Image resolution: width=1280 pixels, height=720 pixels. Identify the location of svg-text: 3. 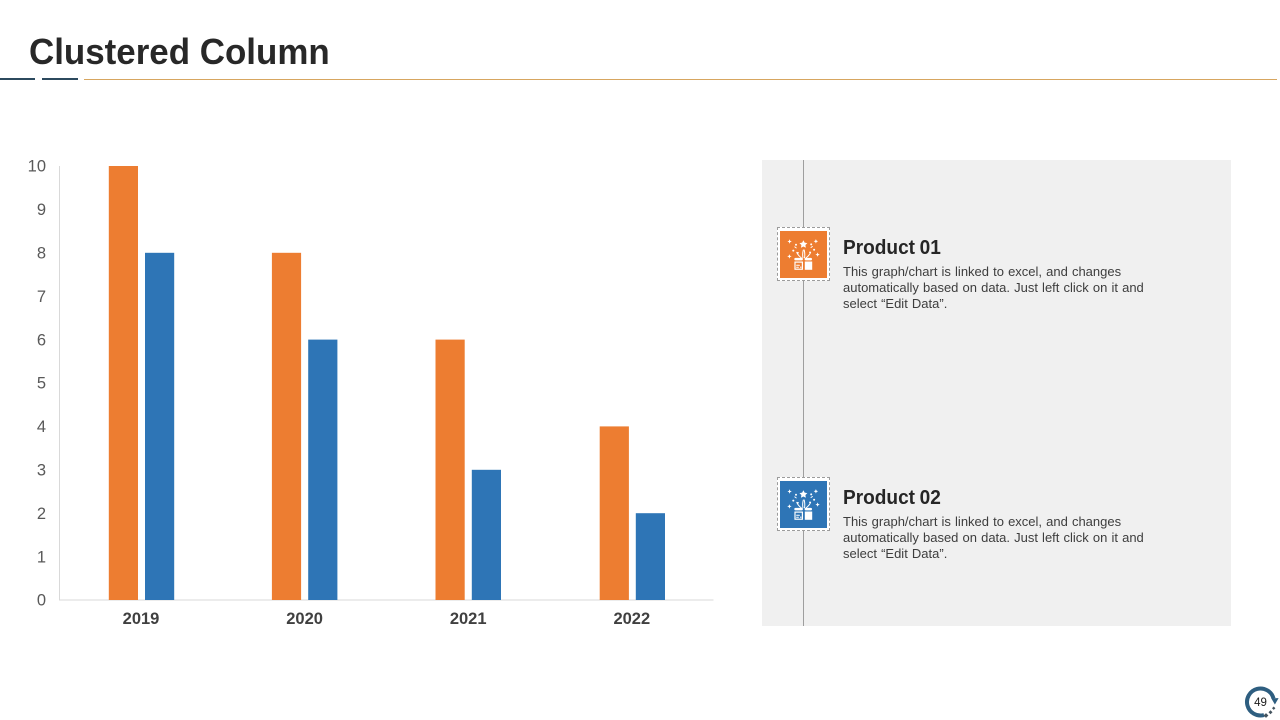
(41, 471).